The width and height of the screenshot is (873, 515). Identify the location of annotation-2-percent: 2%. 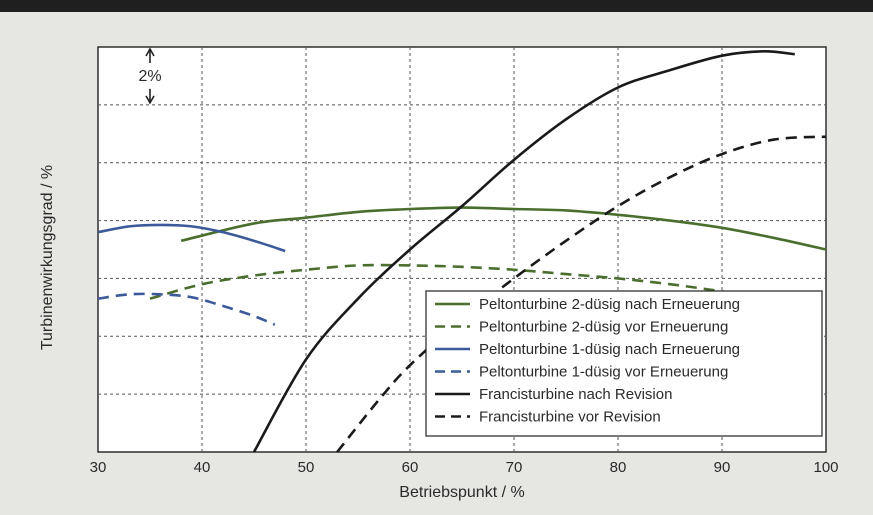
(150, 76).